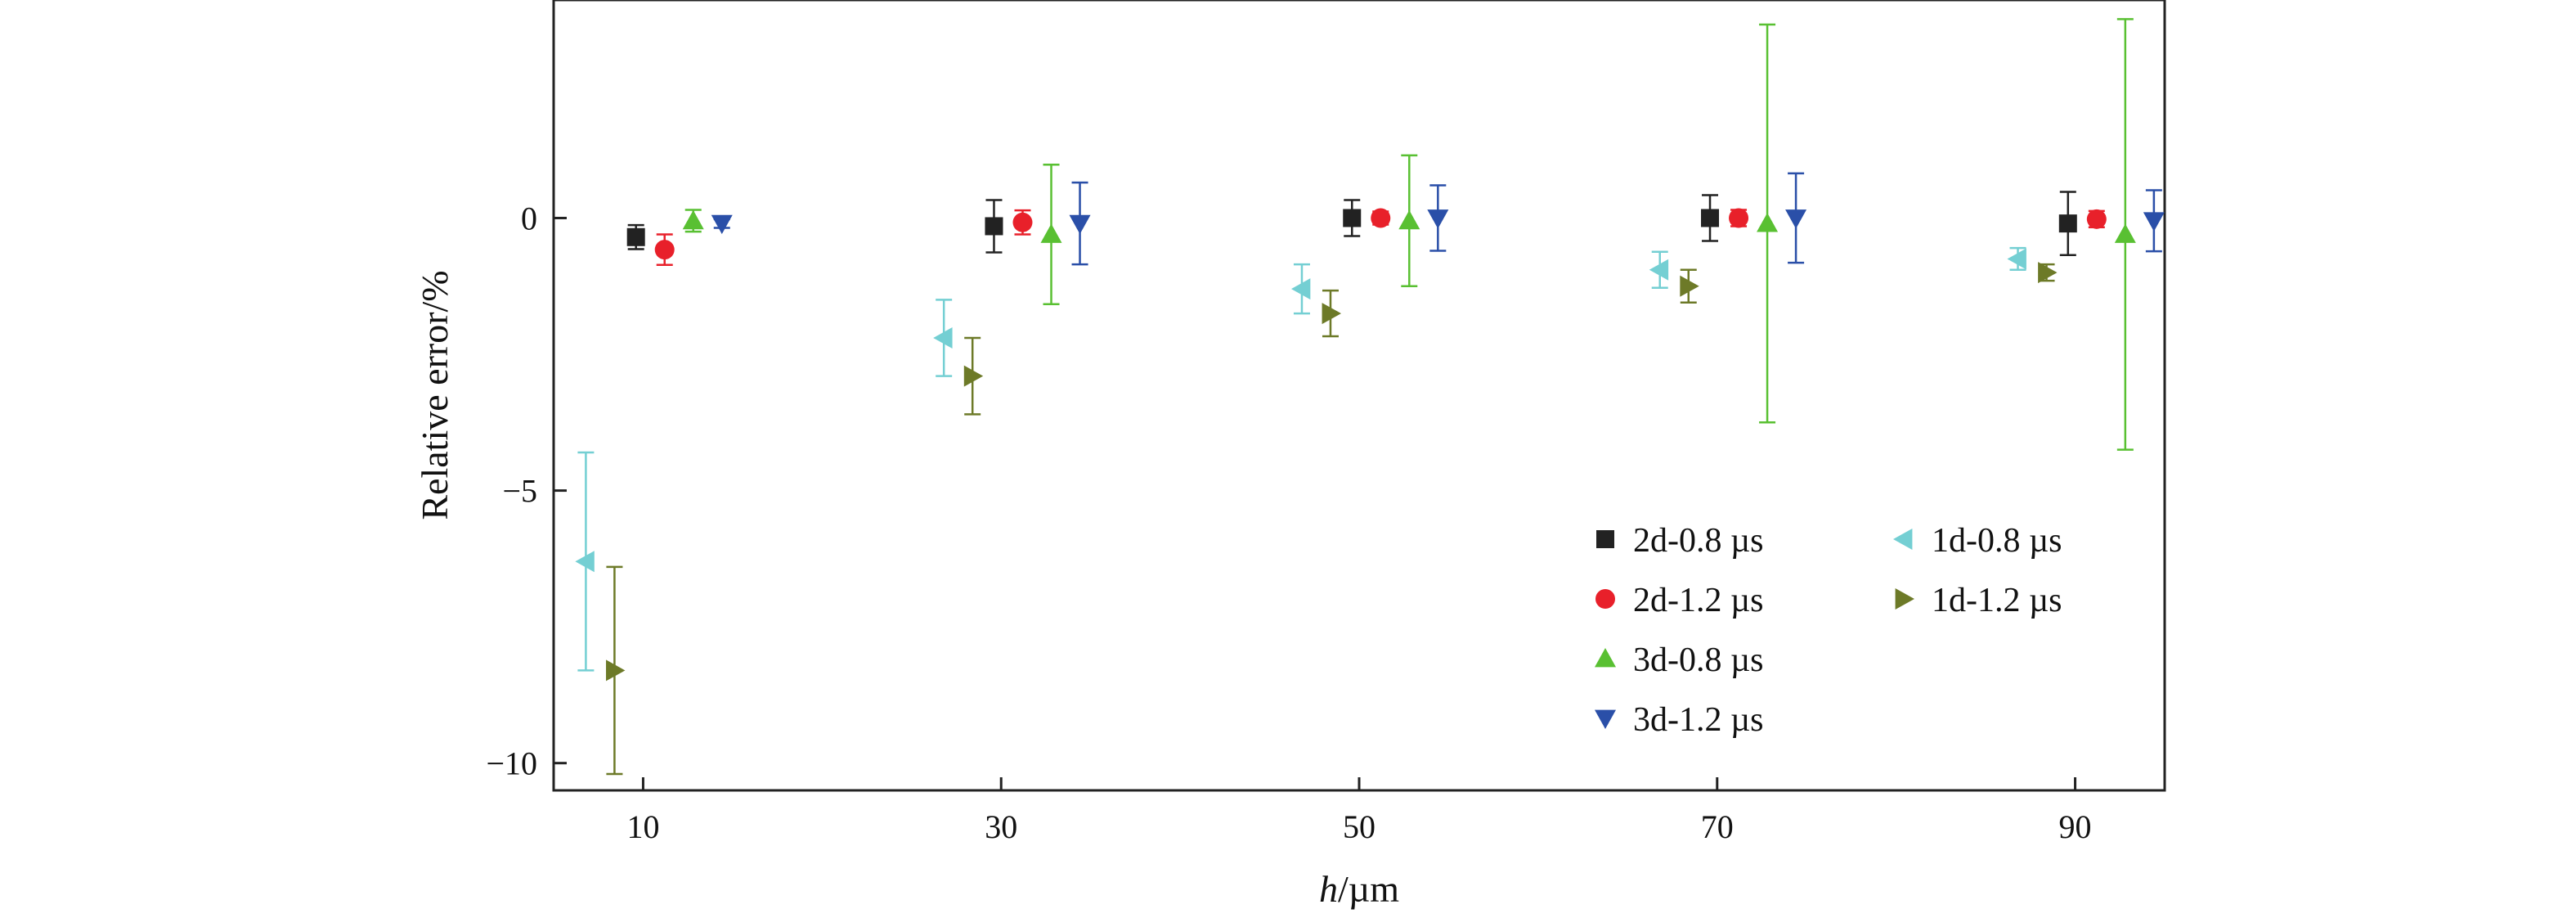 This screenshot has height=918, width=2576. What do you see at coordinates (1717, 827) in the screenshot?
I see `x-tick-label: 70` at bounding box center [1717, 827].